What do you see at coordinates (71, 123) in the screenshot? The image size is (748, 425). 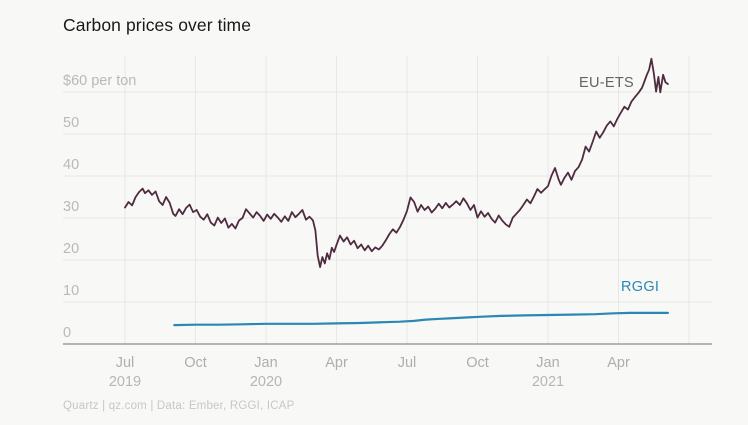 I see `y-tick-label: 50` at bounding box center [71, 123].